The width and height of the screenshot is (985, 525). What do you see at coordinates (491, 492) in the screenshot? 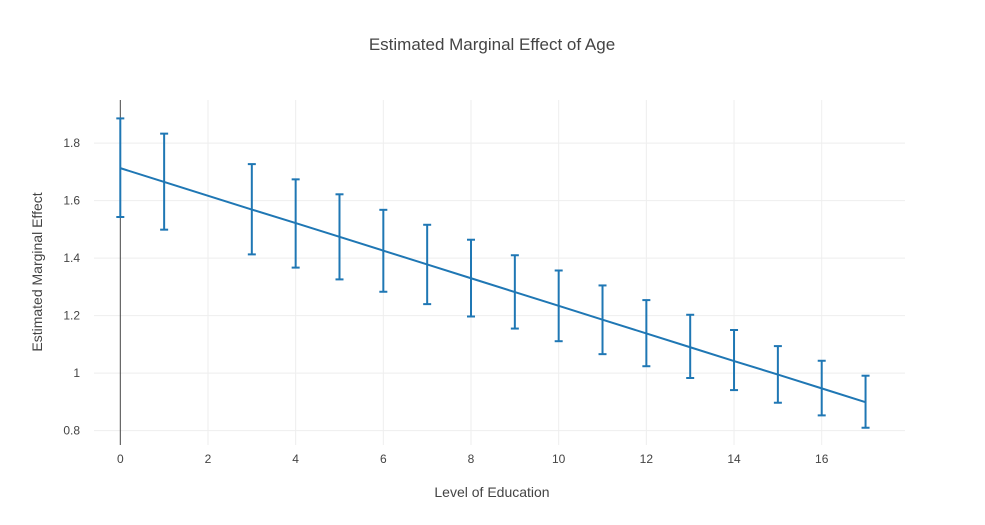
I see `x-axis-title: Level of Education` at bounding box center [491, 492].